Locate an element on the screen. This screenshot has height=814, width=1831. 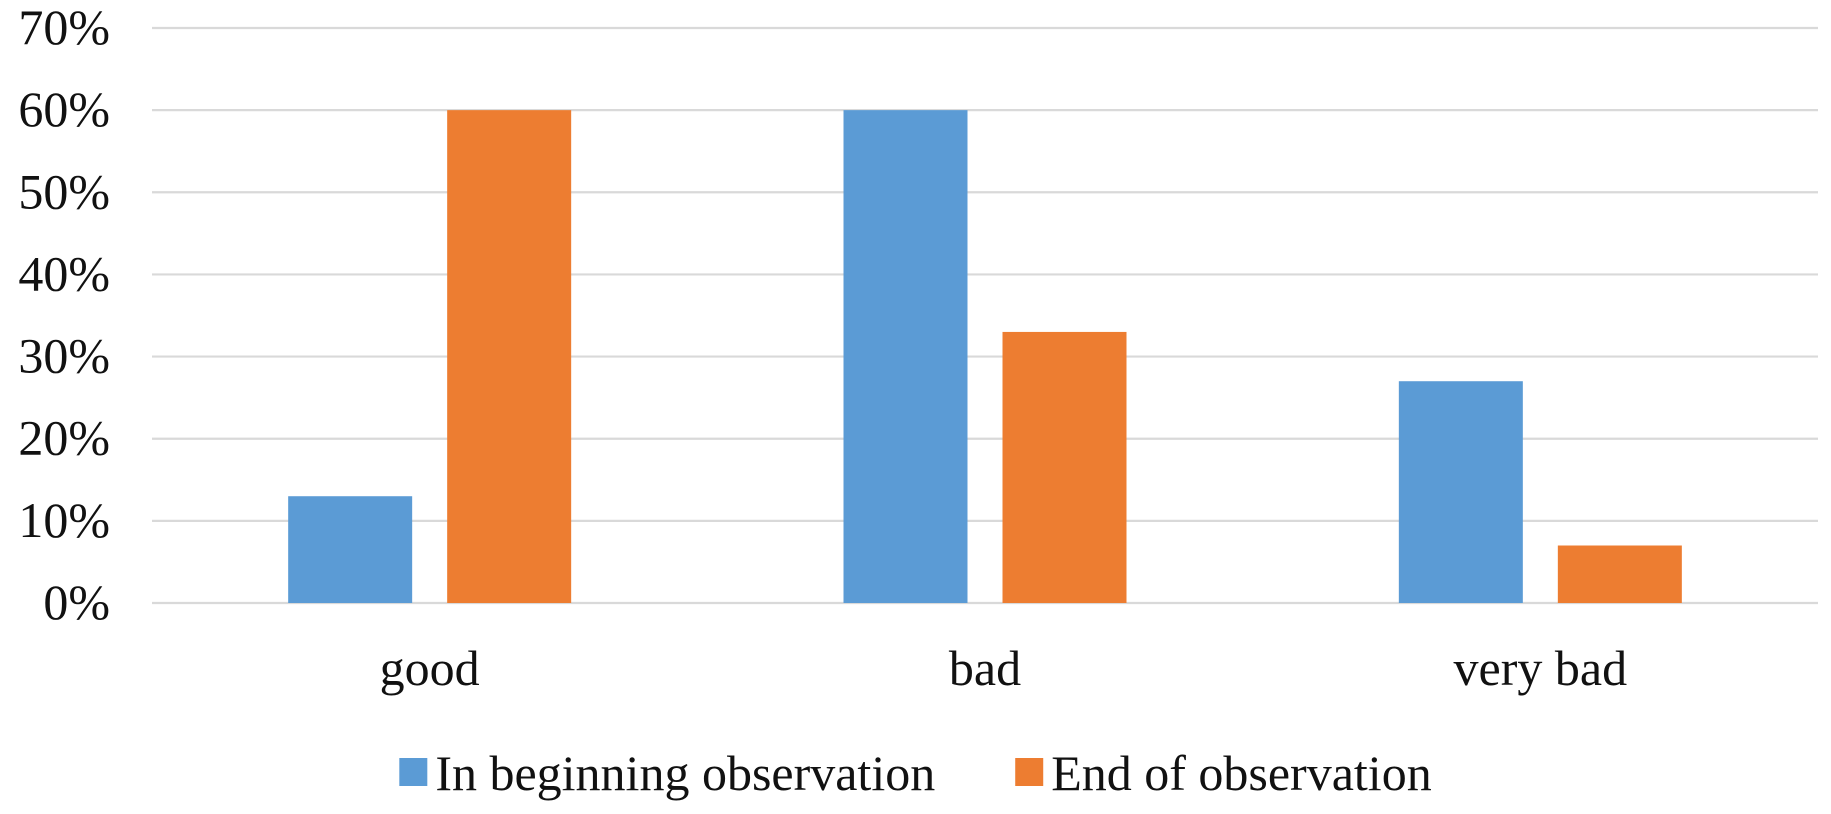
y-tick-label: 70% is located at coordinates (64, 27).